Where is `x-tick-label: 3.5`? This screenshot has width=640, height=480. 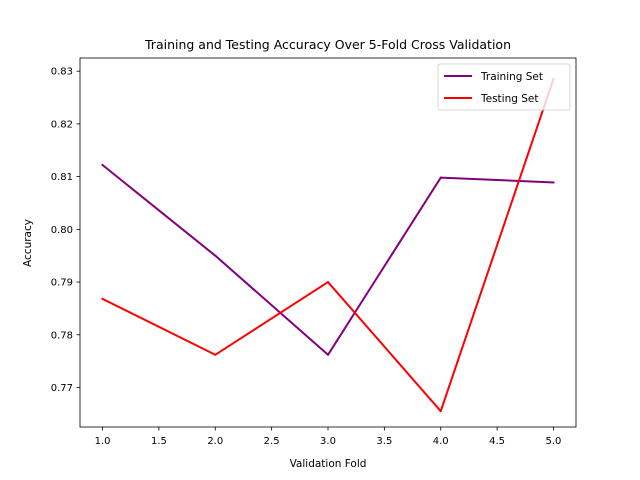
x-tick-label: 3.5 is located at coordinates (384, 441).